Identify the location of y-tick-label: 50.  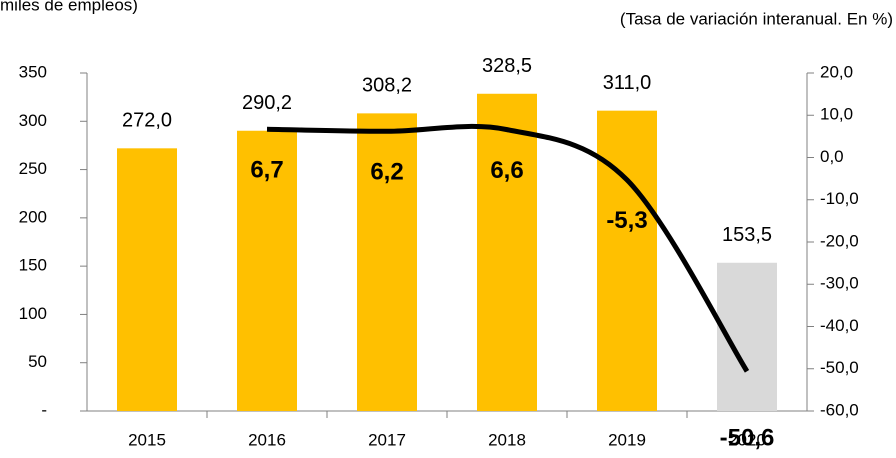
(37, 361).